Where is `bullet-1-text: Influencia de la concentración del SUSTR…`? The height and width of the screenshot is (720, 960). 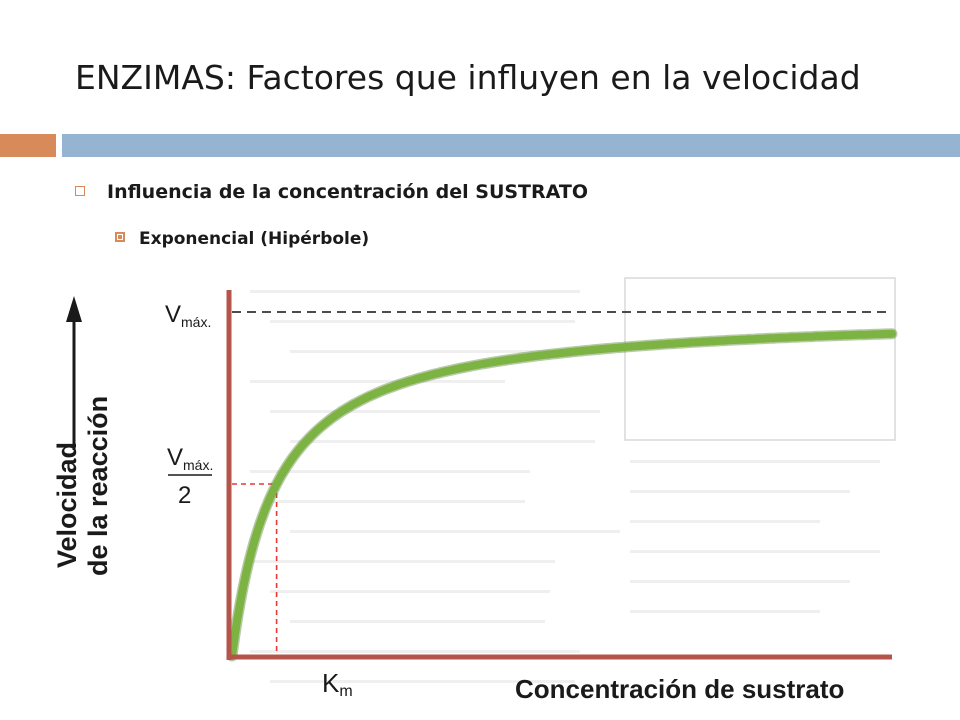
bullet-1-text: Influencia de la concentración del SUSTR… is located at coordinates (347, 192).